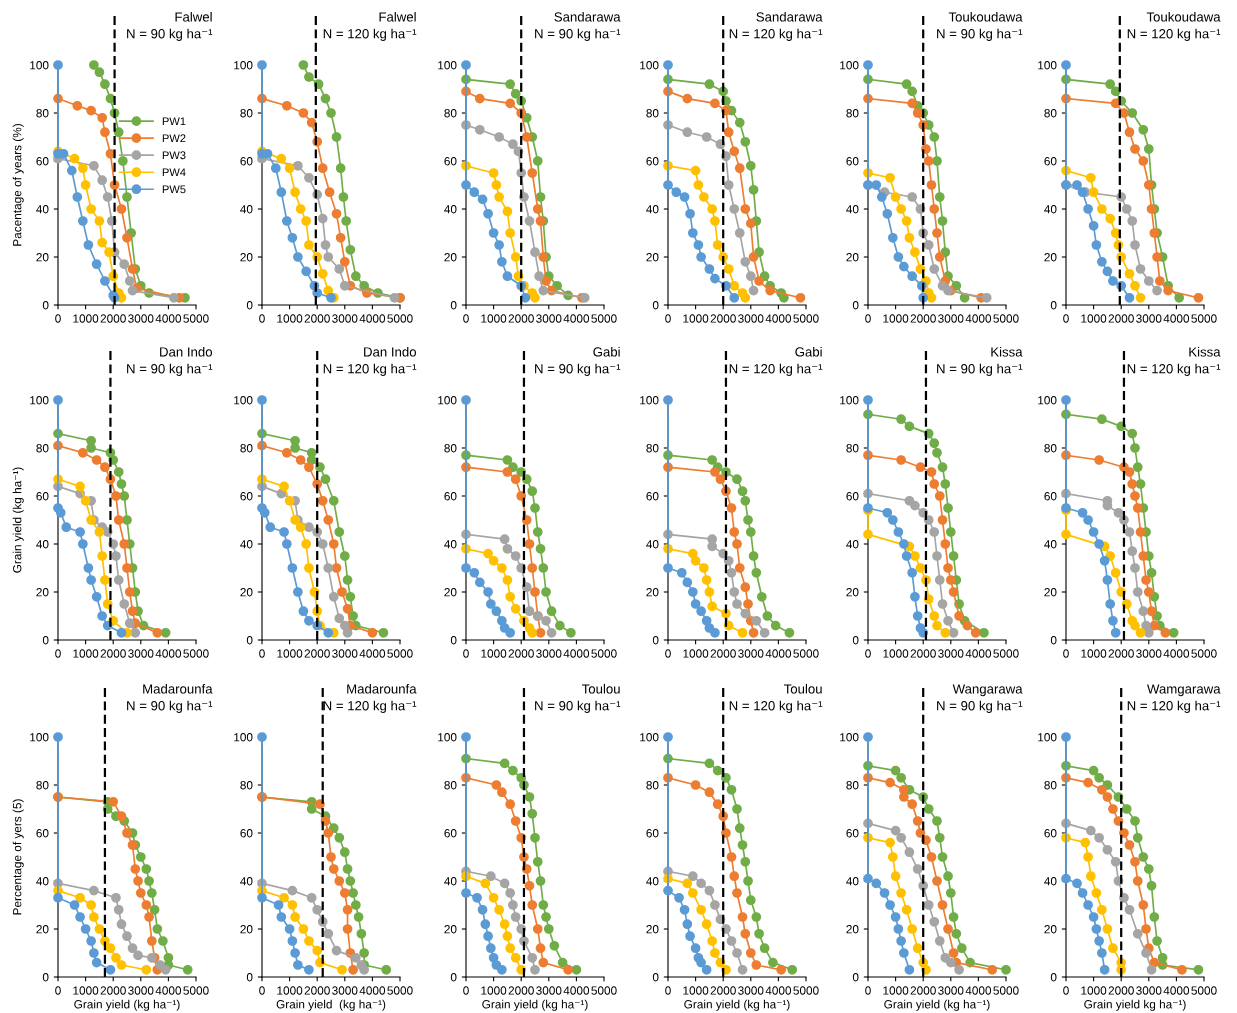 This screenshot has width=1237, height=1013. What do you see at coordinates (382, 688) in the screenshot?
I see `chart-title: Madarounfa` at bounding box center [382, 688].